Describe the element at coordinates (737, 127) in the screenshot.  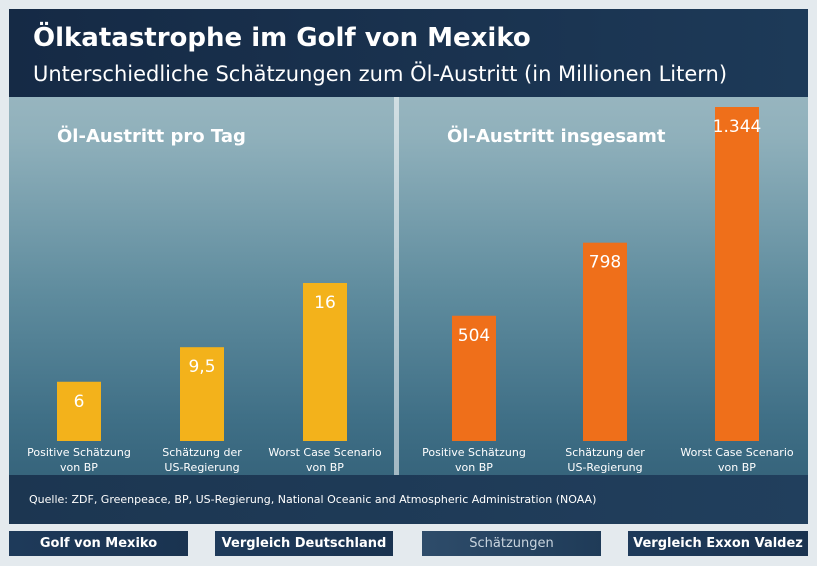
I see `bar-value-label-1-2: 1.344` at that location.